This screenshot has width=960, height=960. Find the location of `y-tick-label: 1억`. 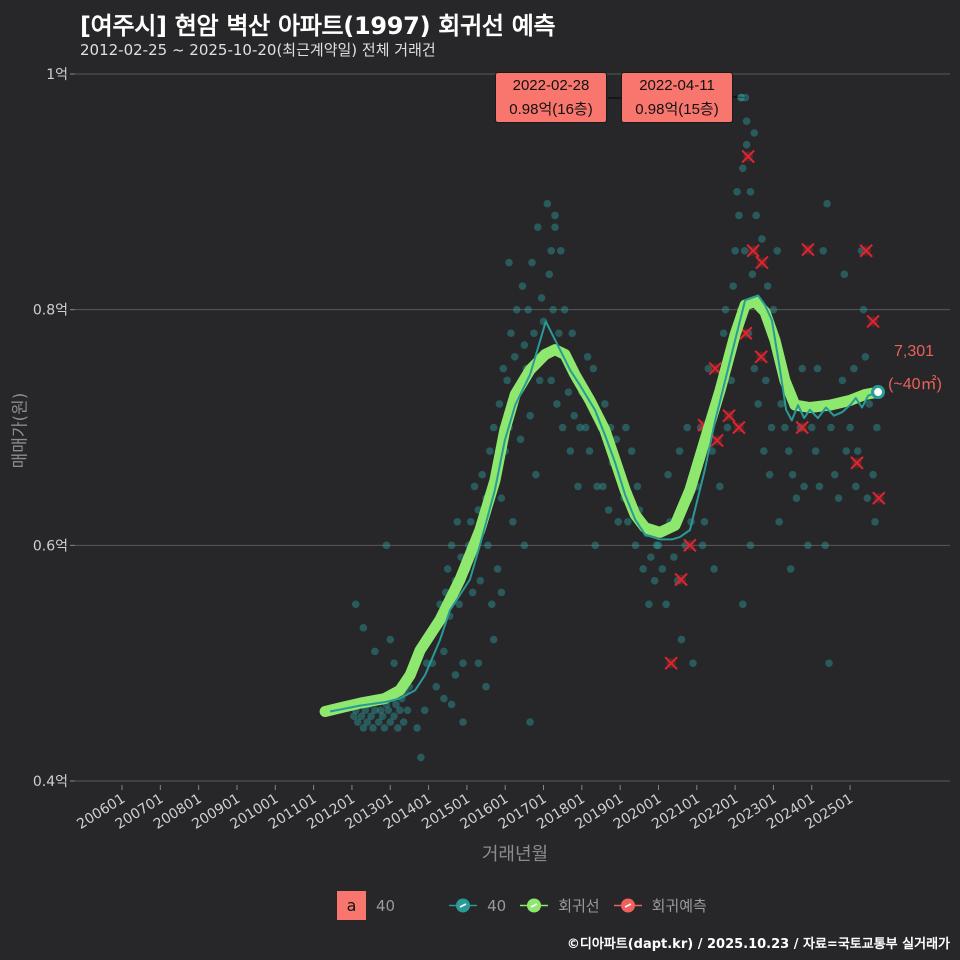

y-tick-label: 1억 is located at coordinates (57, 75).